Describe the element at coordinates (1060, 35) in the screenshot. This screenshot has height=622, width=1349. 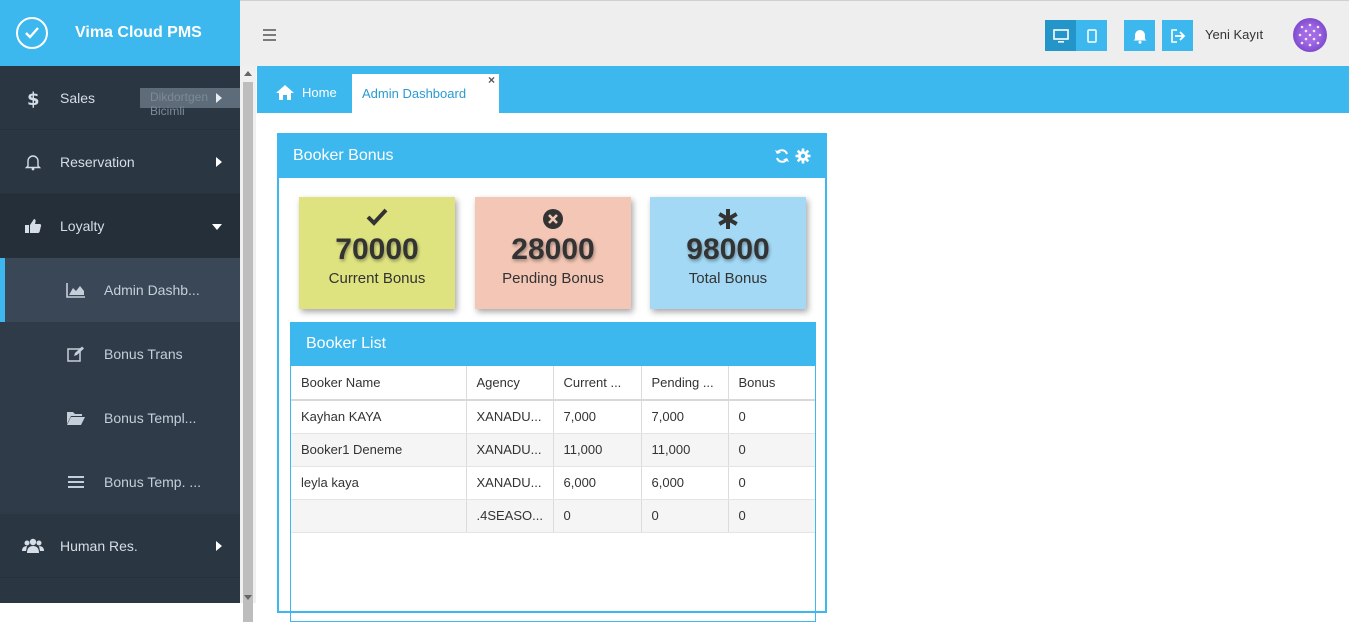
I see `desktop-view-button` at that location.